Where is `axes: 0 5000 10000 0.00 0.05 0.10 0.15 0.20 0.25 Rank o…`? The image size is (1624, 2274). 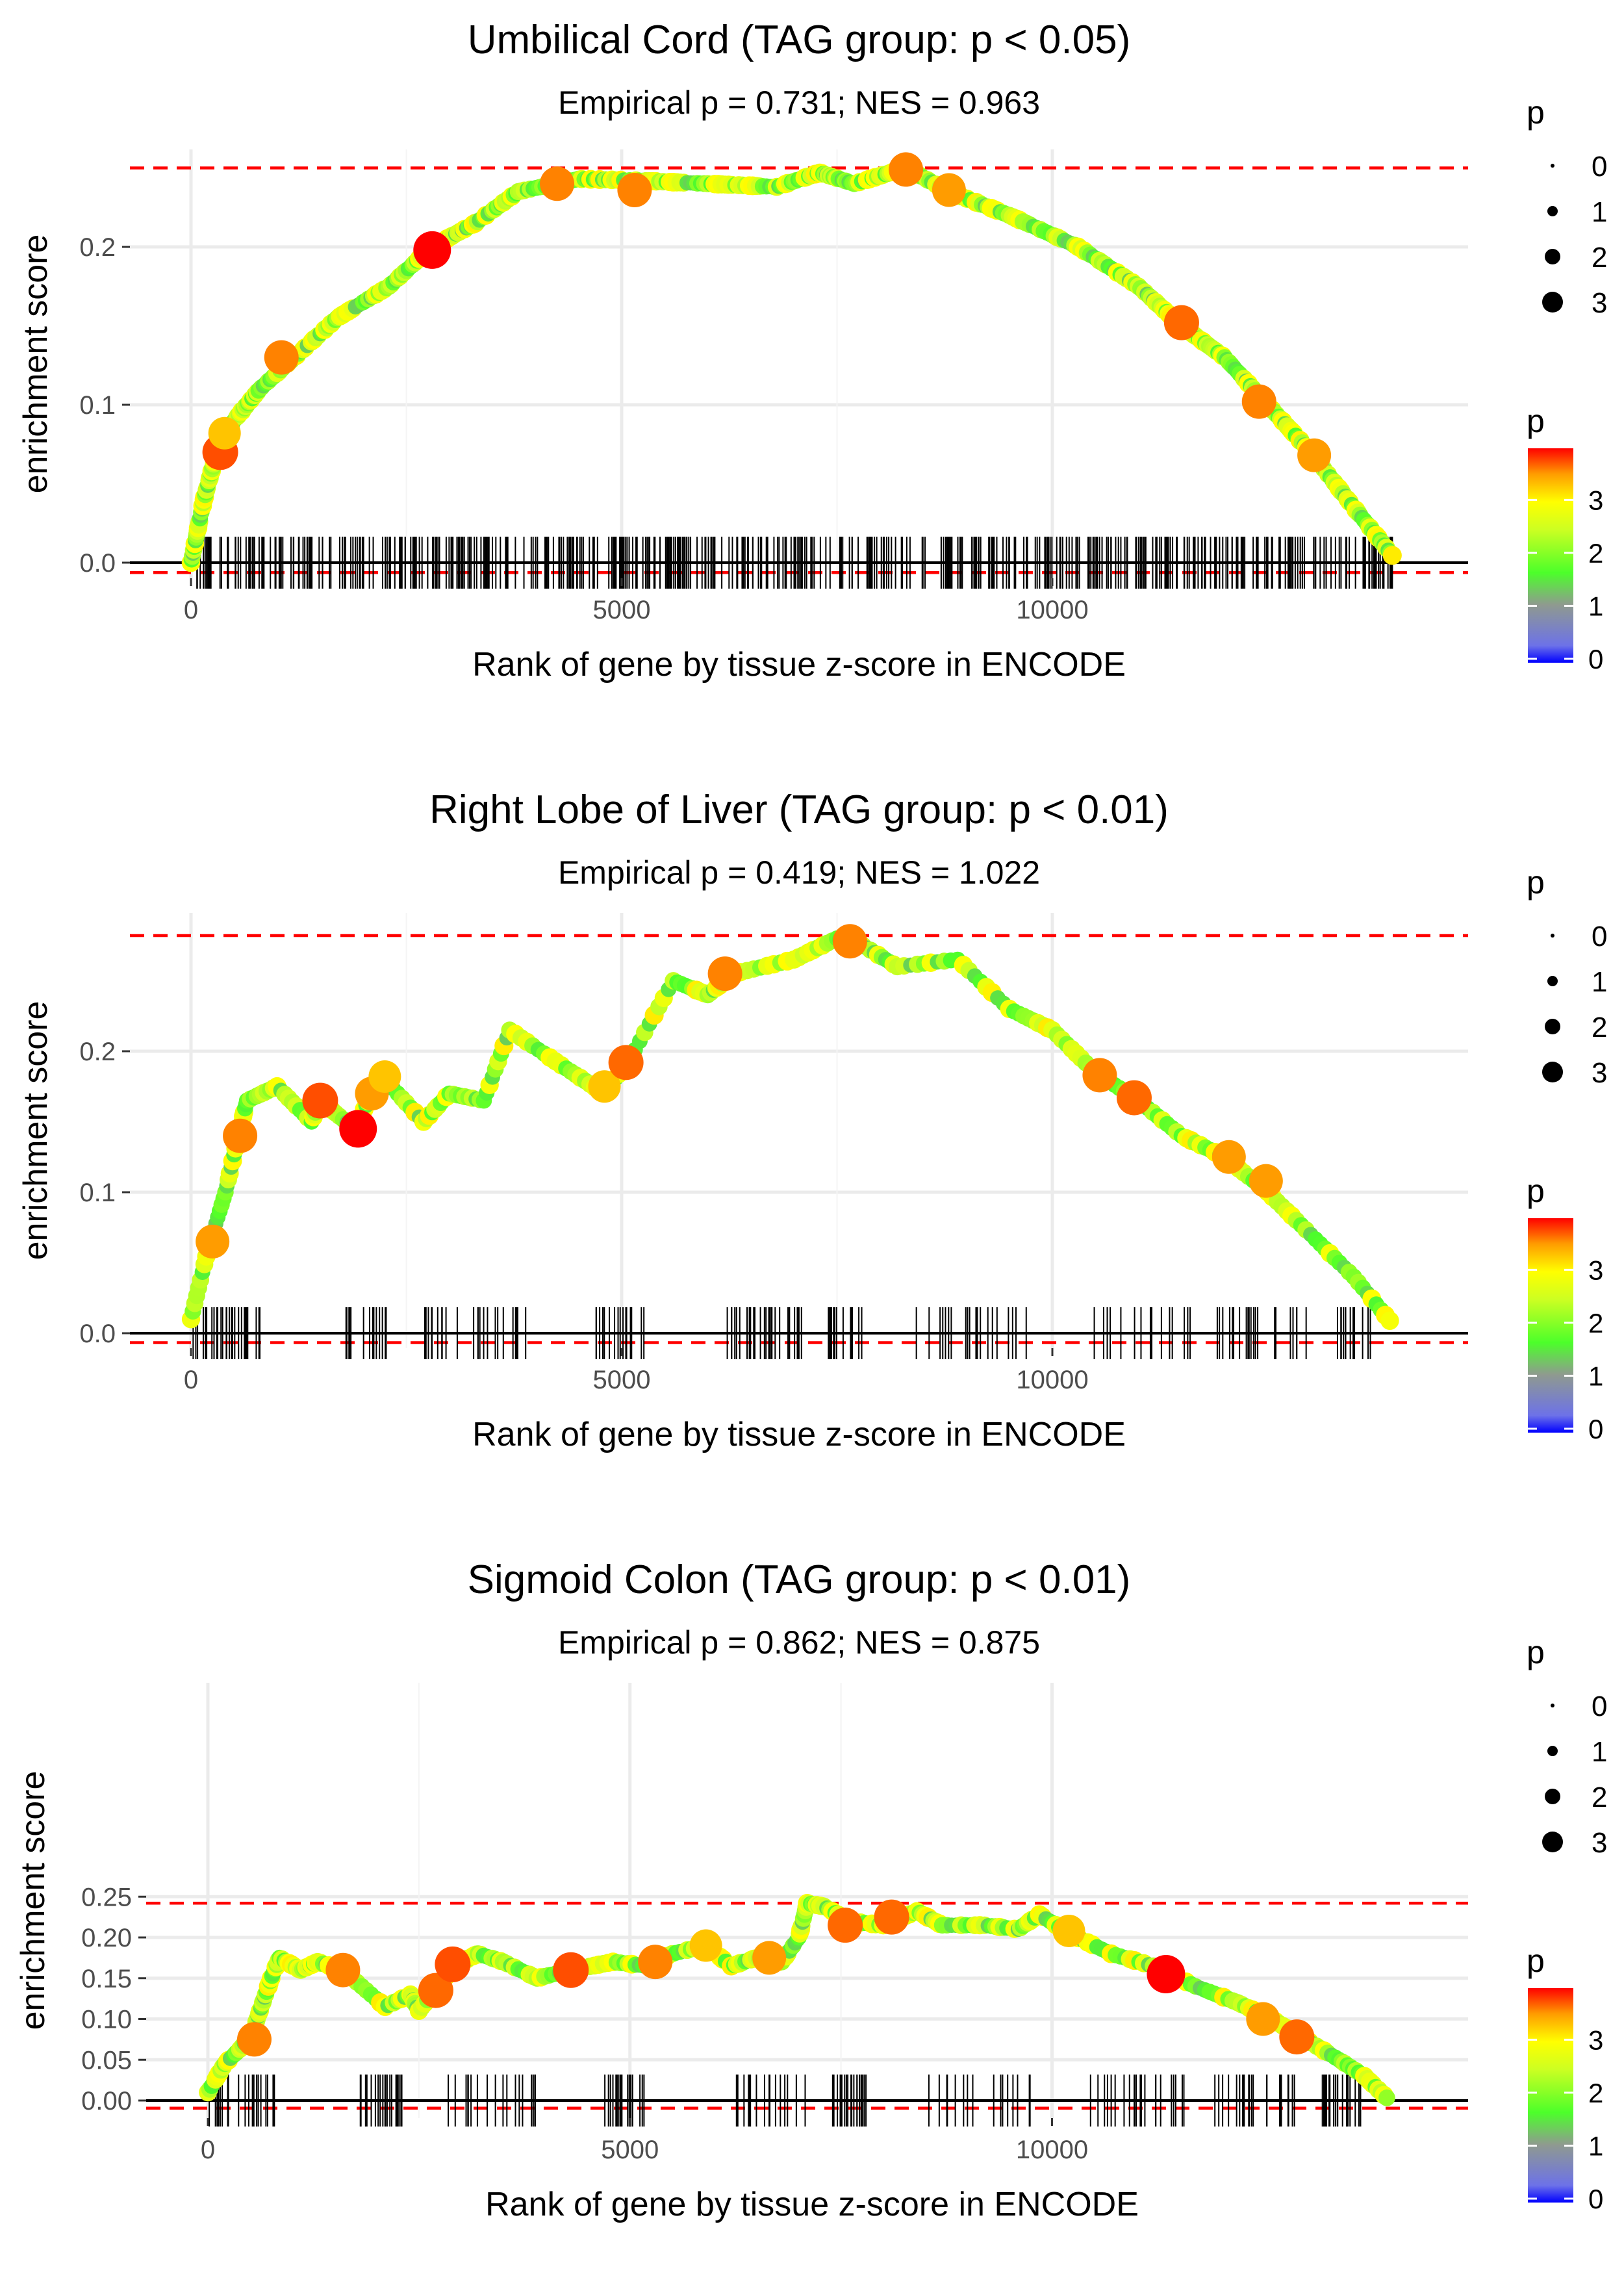
axes: 0 5000 10000 0.00 0.05 0.10 0.15 0.20 0.25 Rank o… is located at coordinates (576, 1997).